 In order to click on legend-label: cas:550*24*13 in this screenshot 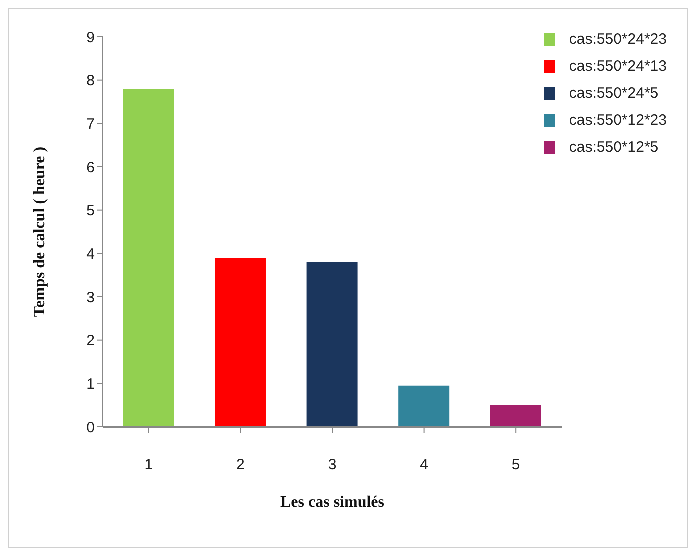, I will do `click(618, 66)`.